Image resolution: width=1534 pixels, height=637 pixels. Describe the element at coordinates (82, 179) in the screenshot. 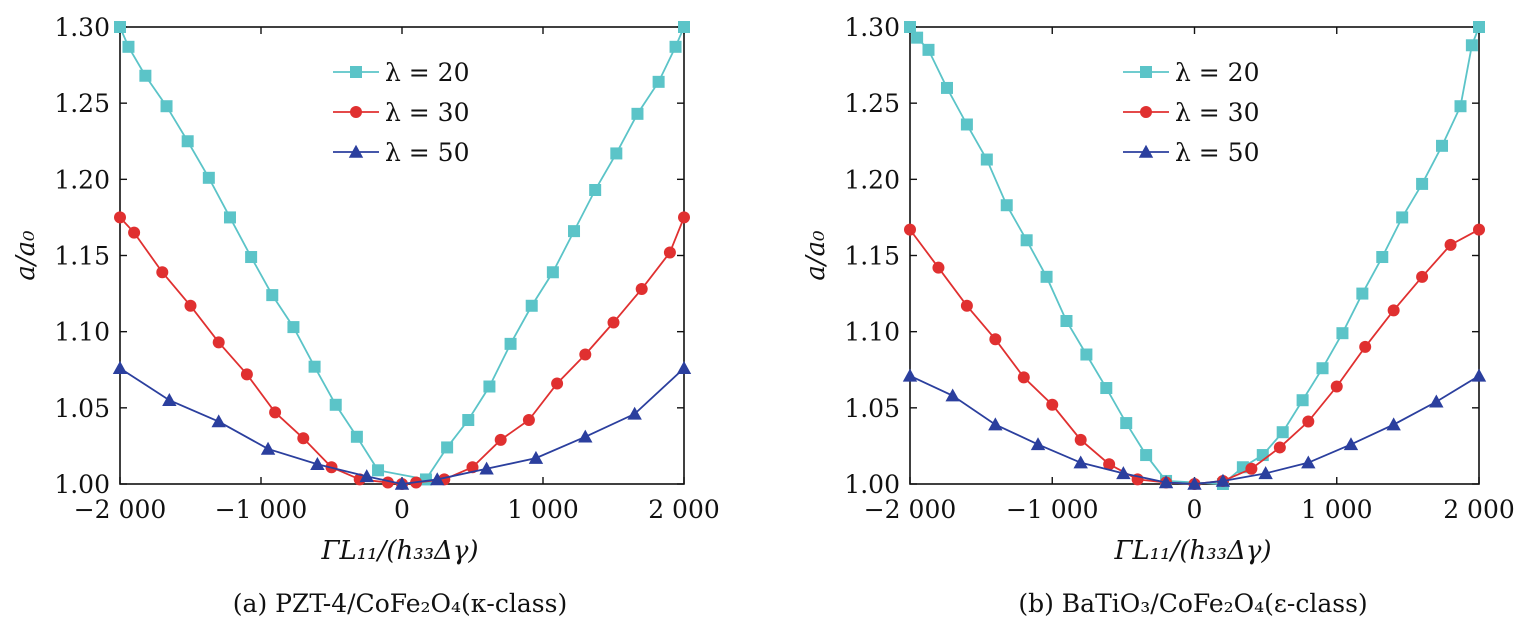

I see `y-tick-label: 1.20` at that location.